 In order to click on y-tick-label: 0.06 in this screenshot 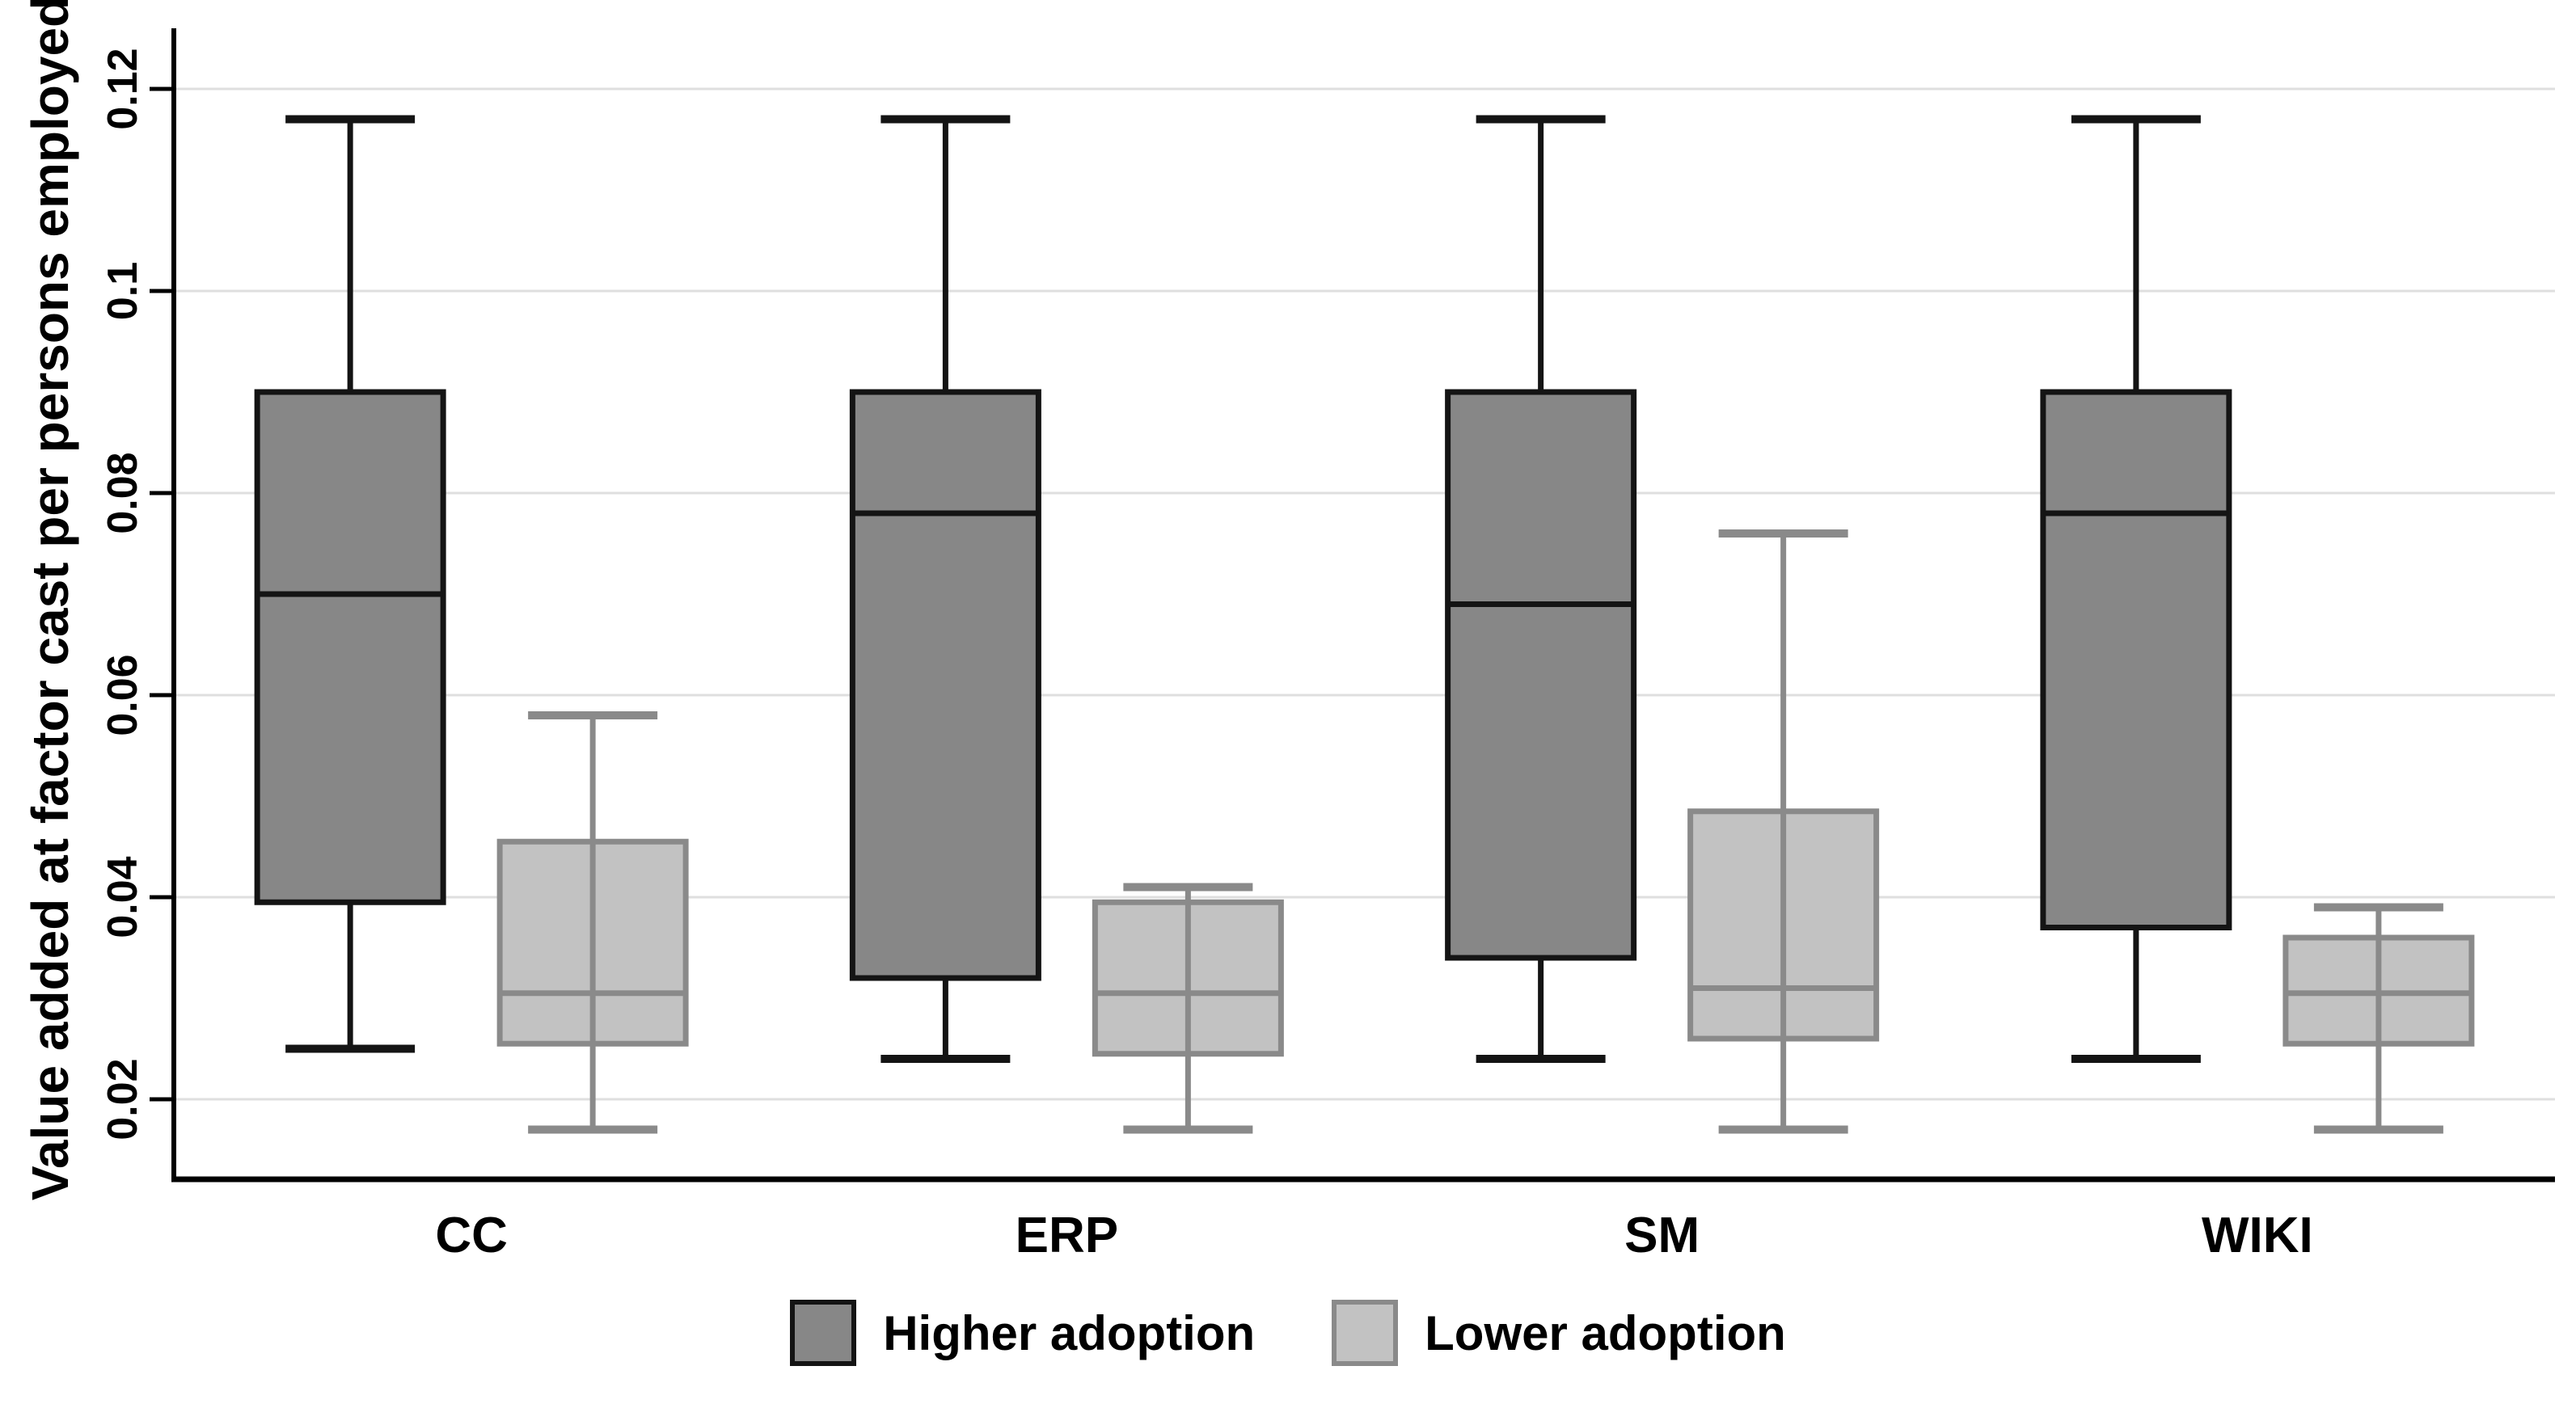, I will do `click(122, 695)`.